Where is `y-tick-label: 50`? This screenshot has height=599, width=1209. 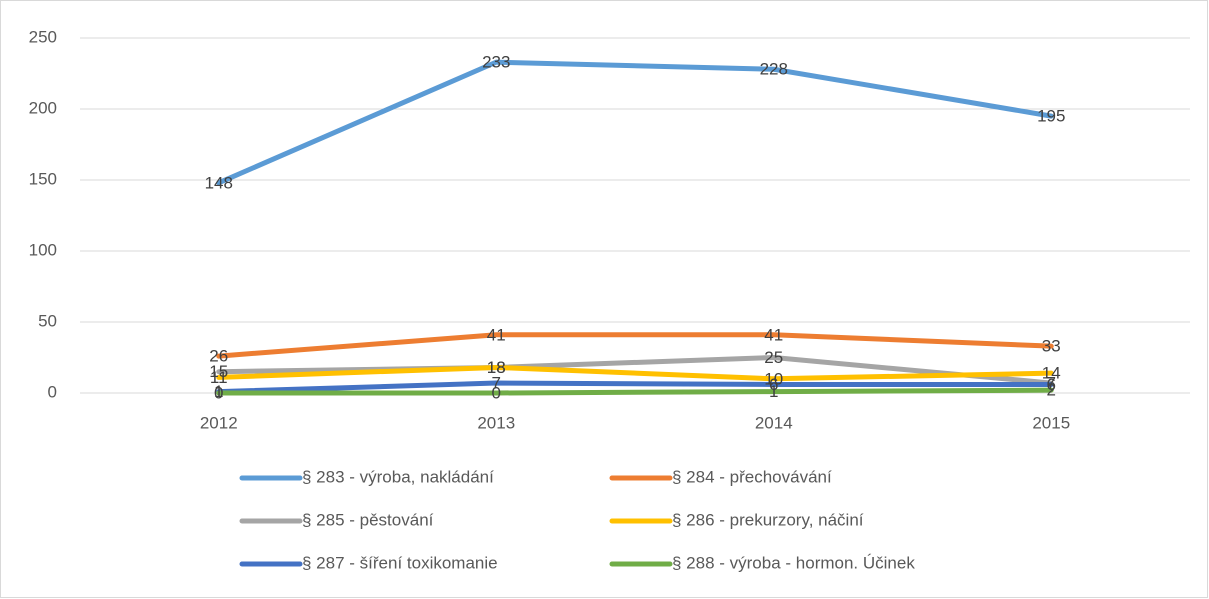
y-tick-label: 50 is located at coordinates (47, 320).